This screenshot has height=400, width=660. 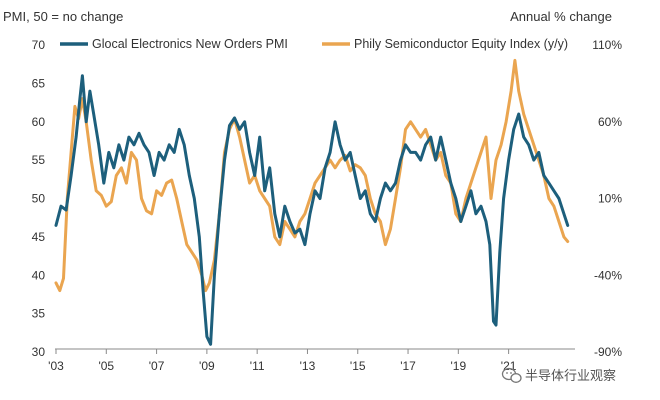 What do you see at coordinates (63, 16) in the screenshot?
I see `left-axis-title: PMI, 50 = no change` at bounding box center [63, 16].